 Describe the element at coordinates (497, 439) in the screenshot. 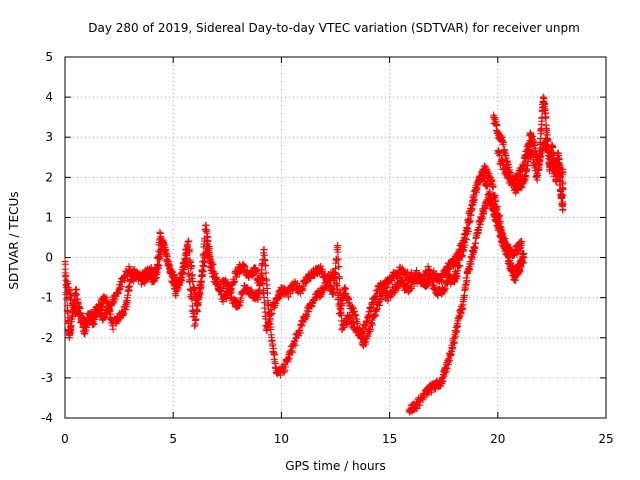

I see `x-tick-label: 20` at that location.